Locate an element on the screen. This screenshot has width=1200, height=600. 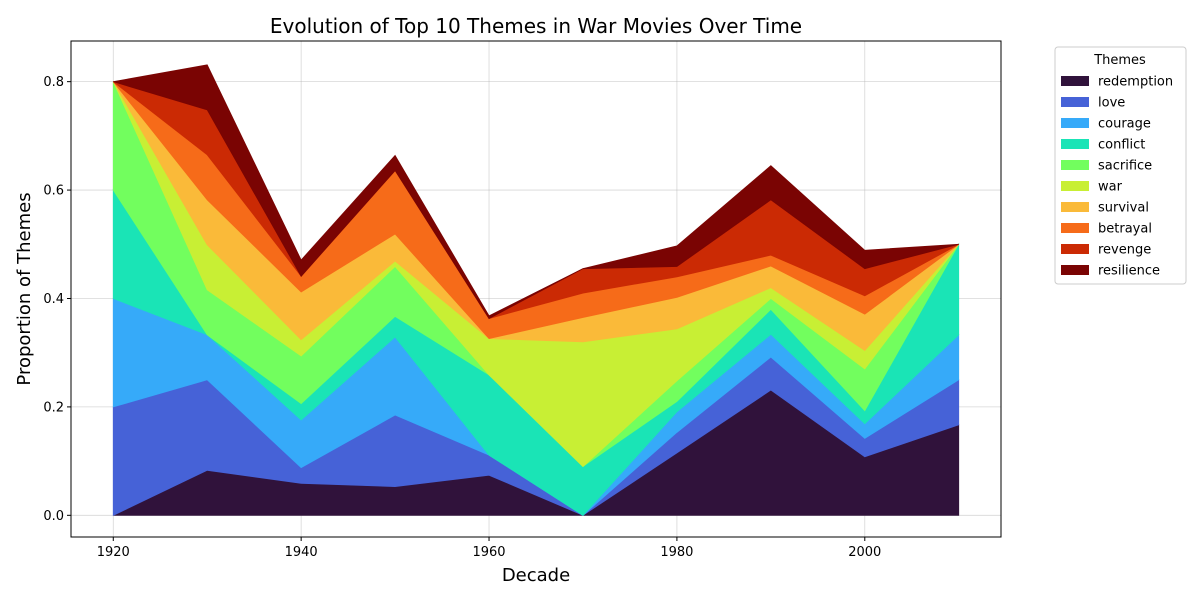
x-tick-label: 2000 is located at coordinates (864, 552).